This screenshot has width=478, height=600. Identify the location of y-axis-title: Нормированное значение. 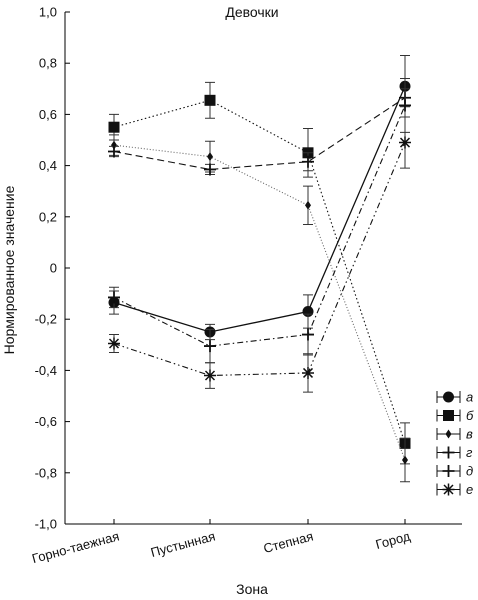
(9, 269).